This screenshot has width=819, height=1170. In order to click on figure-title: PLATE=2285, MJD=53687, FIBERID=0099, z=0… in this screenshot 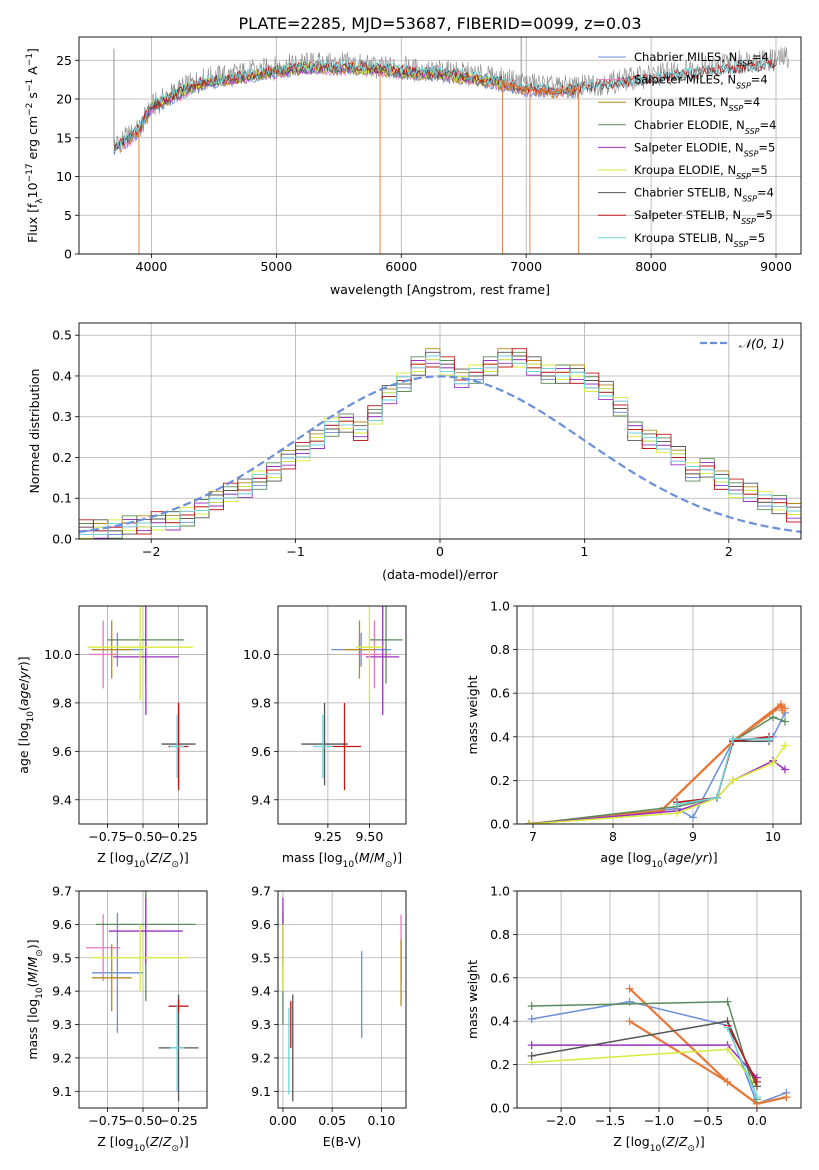, I will do `click(439, 23)`.